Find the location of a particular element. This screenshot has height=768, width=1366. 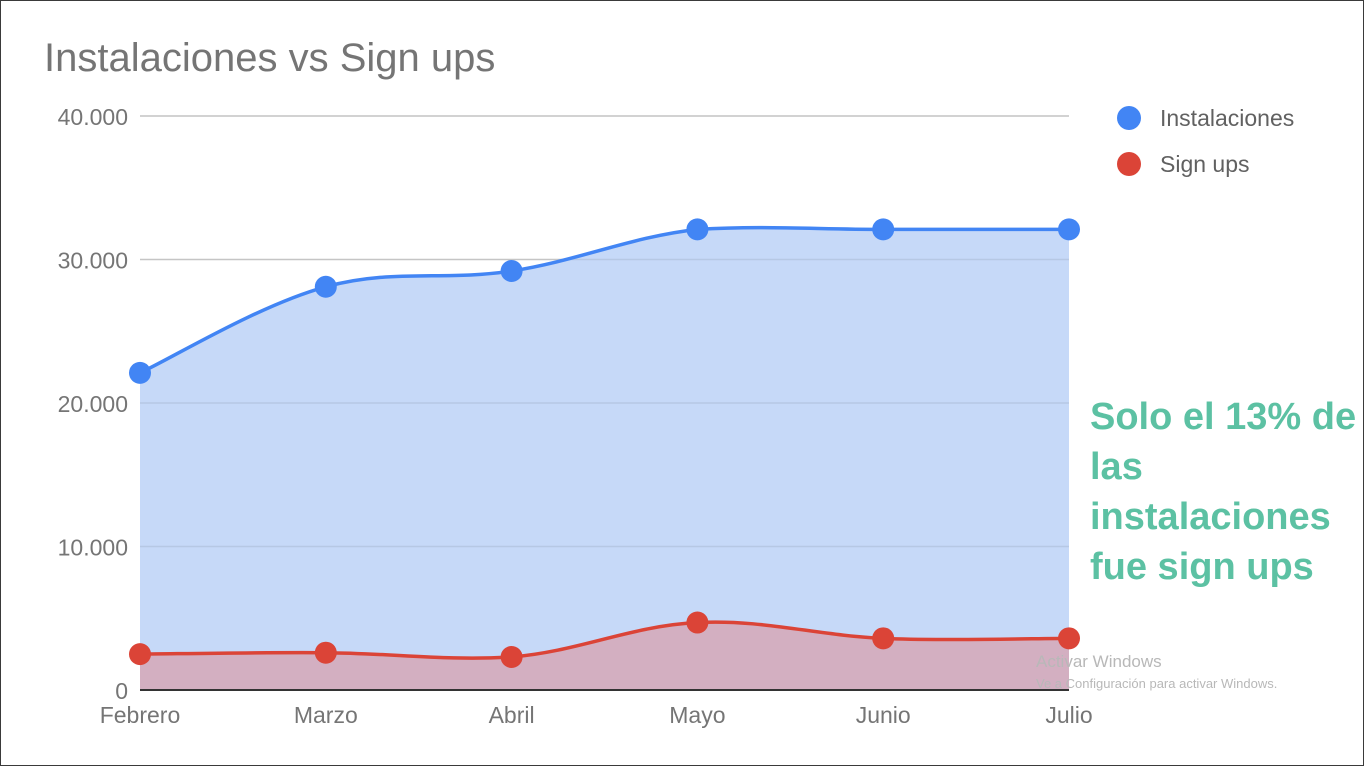

chart-title: Instalaciones vs Sign ups is located at coordinates (270, 58).